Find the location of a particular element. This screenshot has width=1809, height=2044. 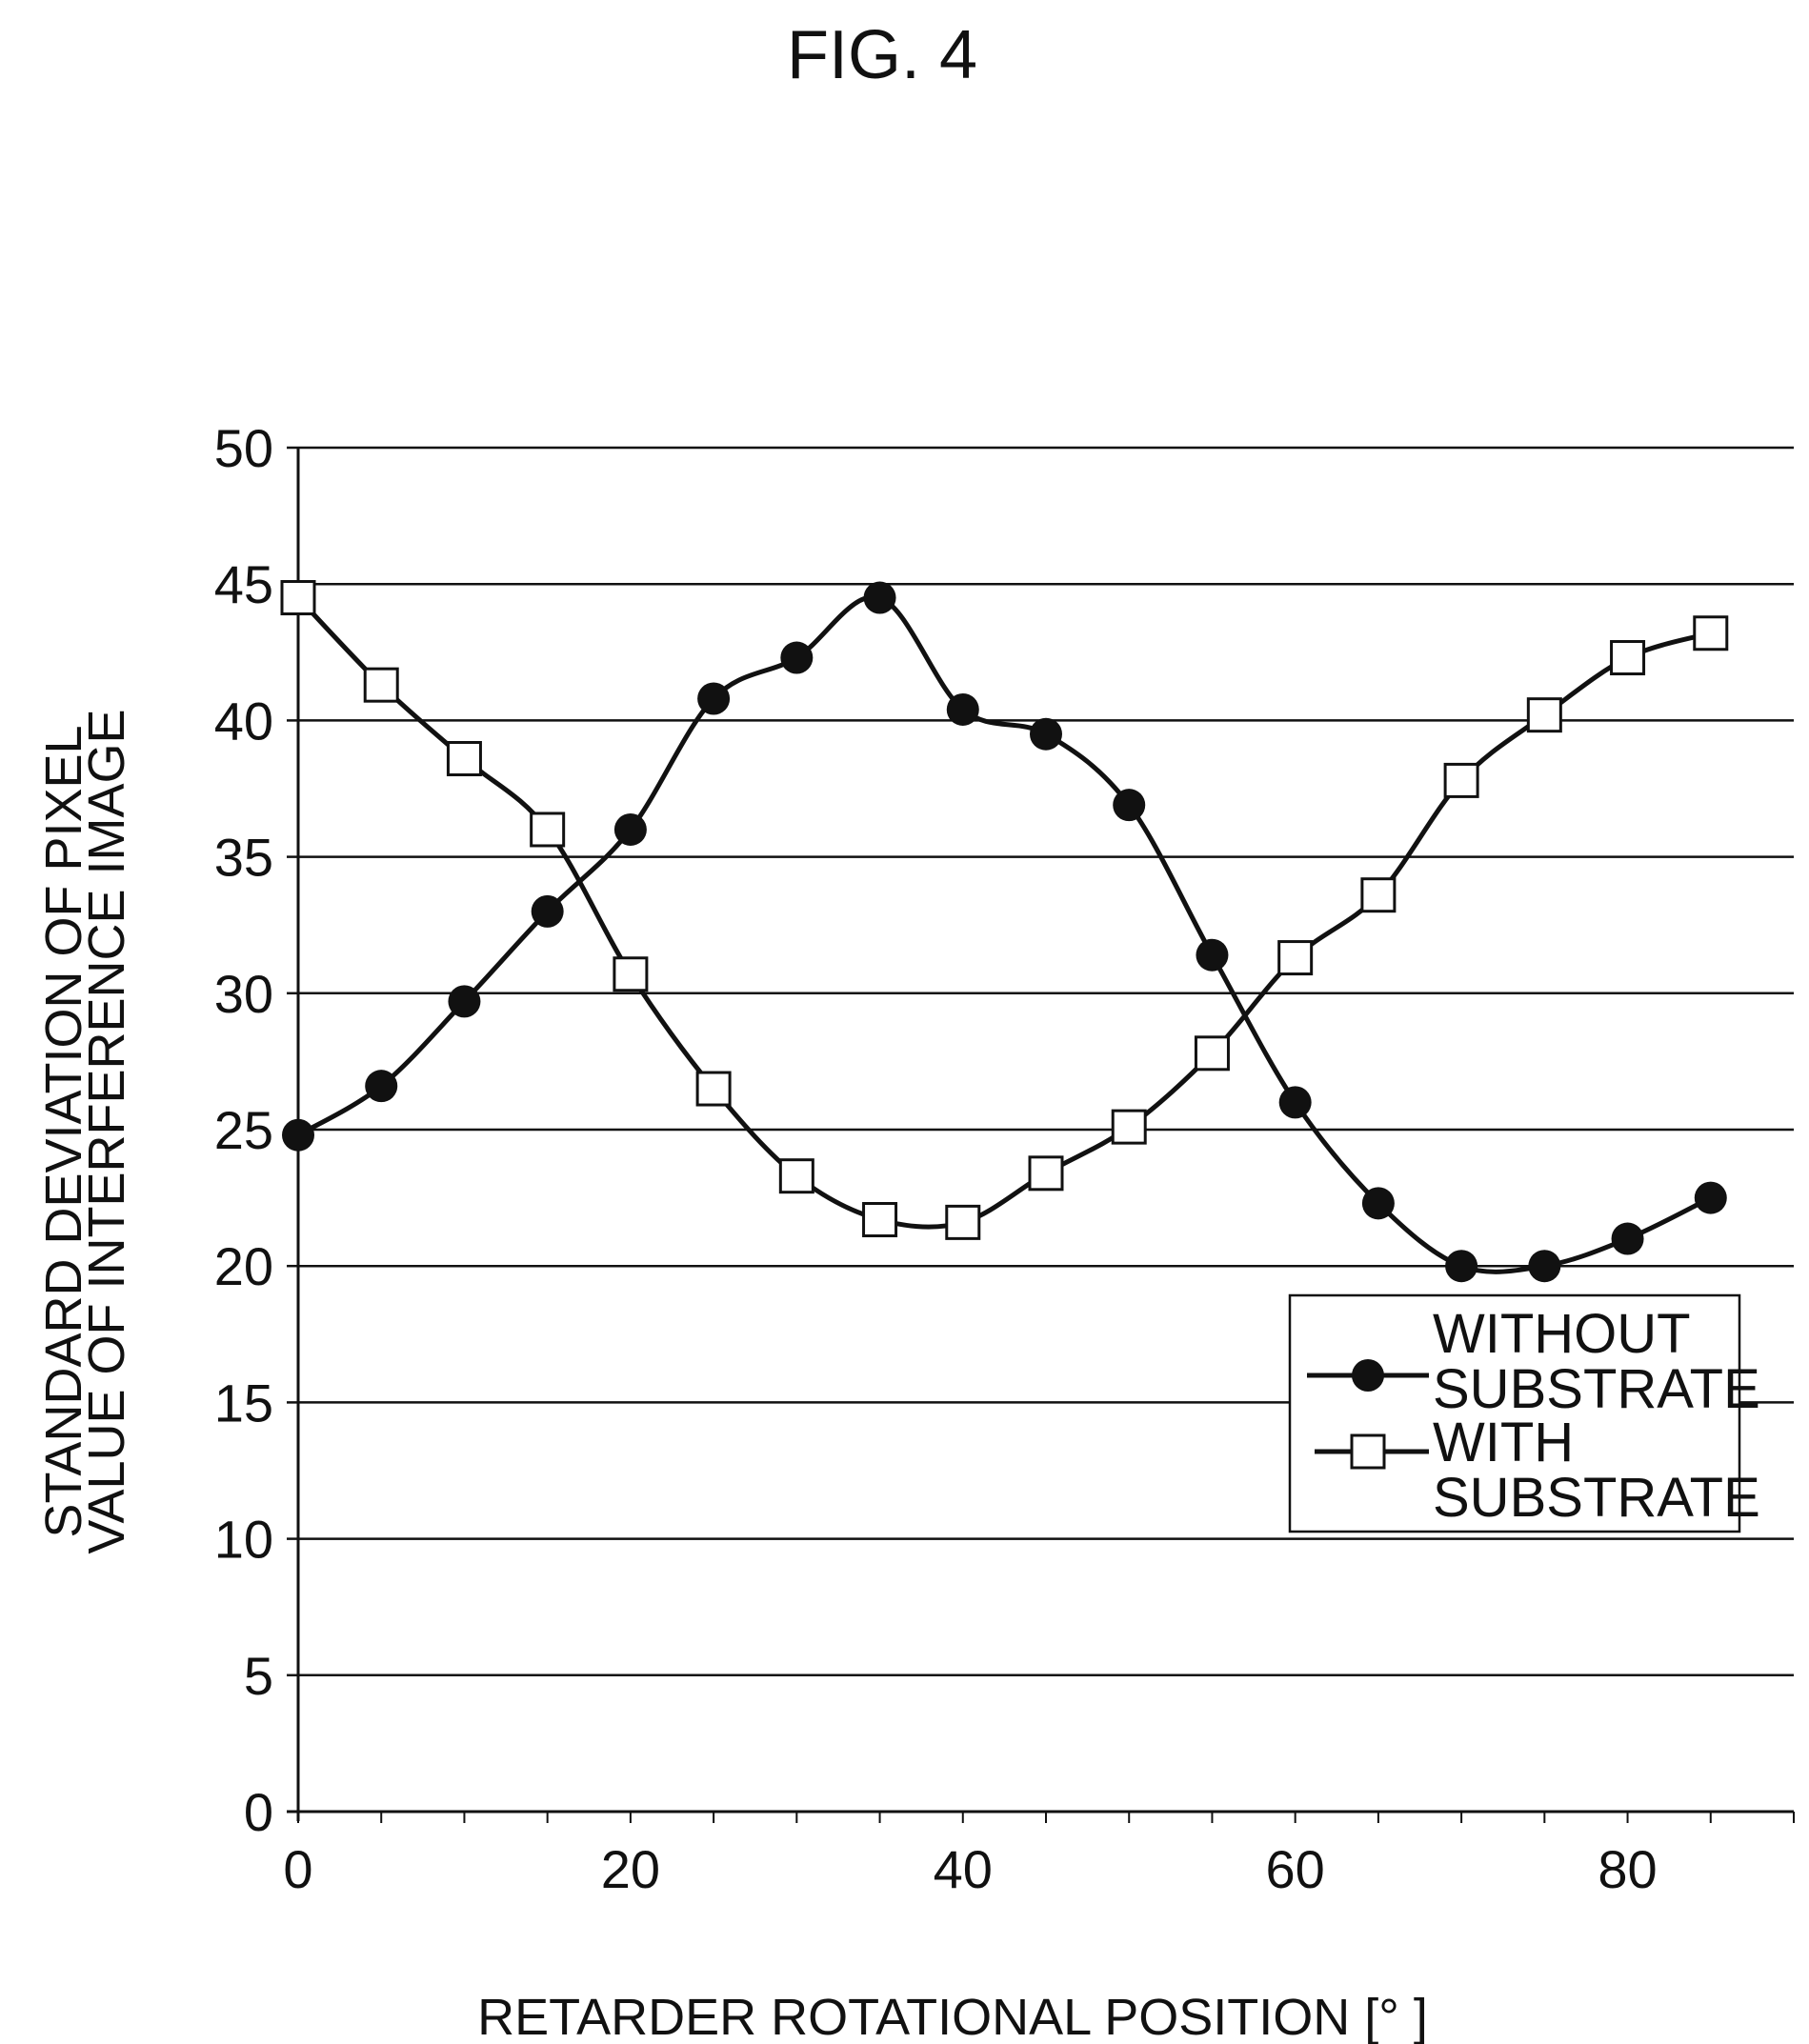

legend-label-without-substrate-1: WITHOUT is located at coordinates (1562, 1334).